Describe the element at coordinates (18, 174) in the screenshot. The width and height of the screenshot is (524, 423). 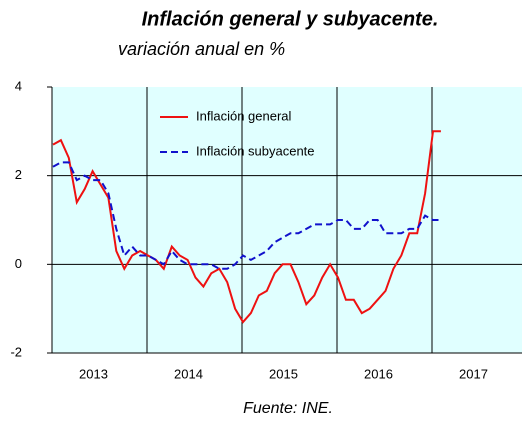
I see `y-tick-label: 2` at that location.